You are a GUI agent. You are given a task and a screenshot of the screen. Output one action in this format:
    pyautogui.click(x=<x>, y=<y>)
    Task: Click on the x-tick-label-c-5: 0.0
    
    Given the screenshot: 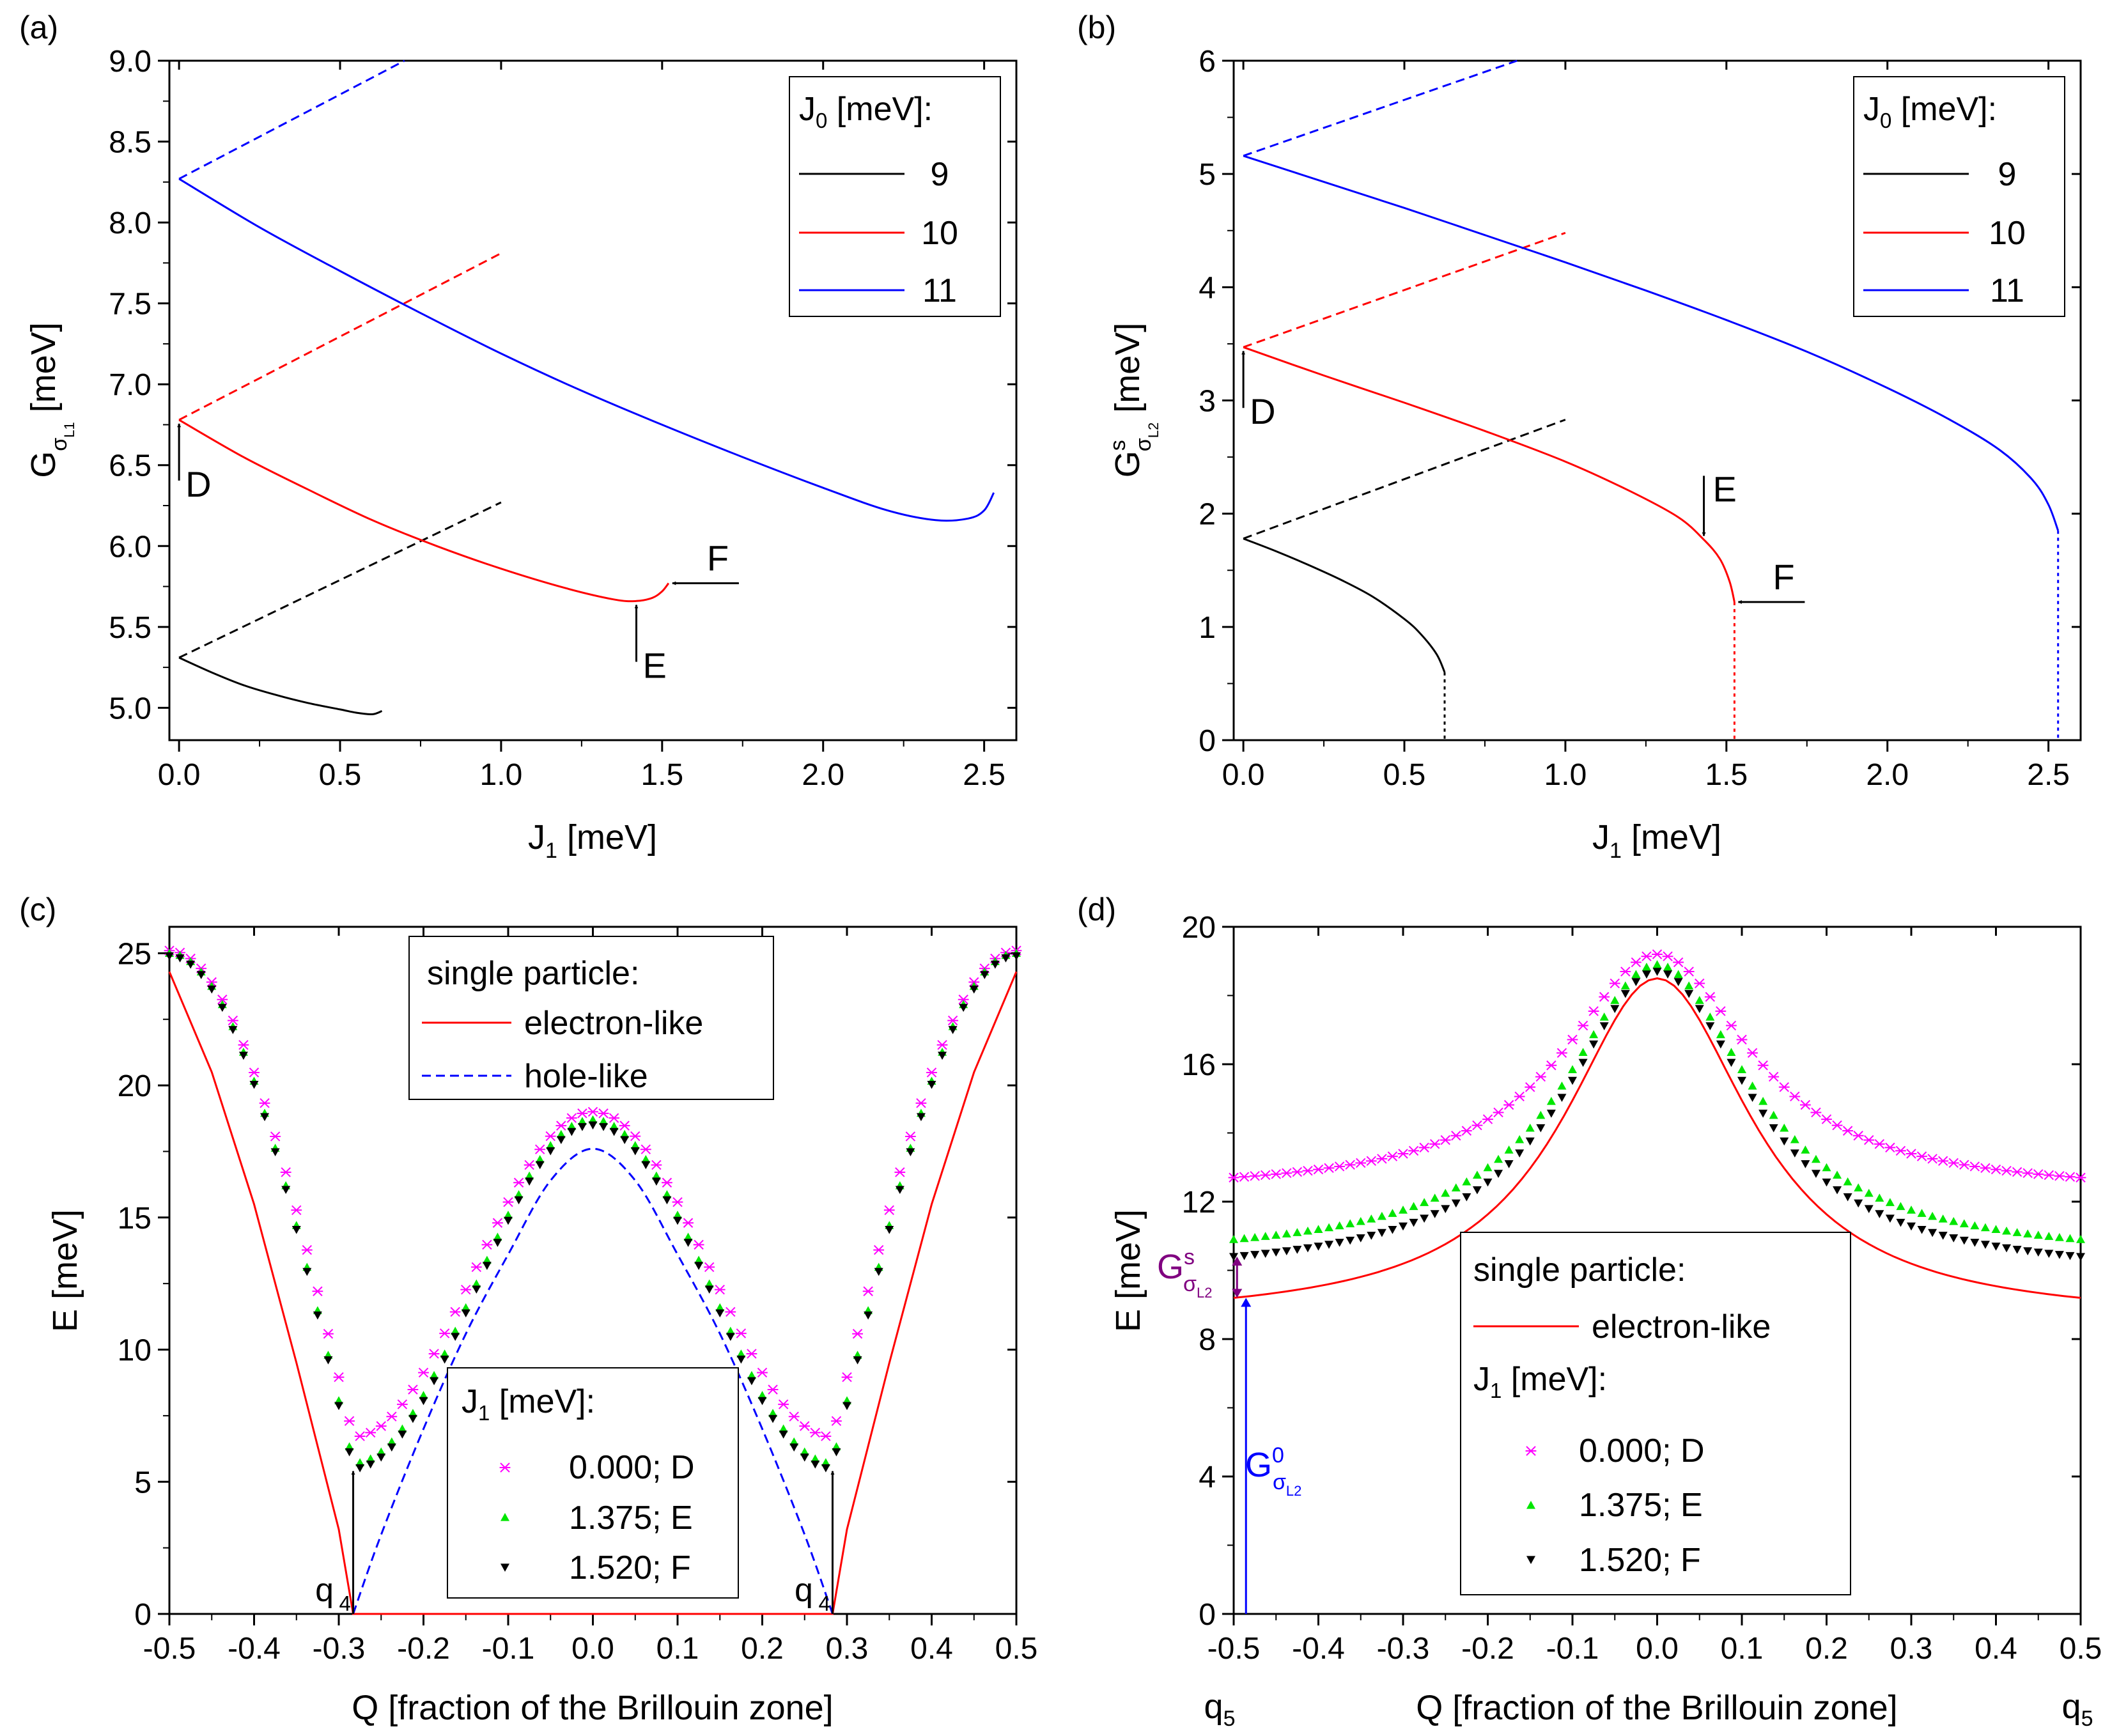 What is the action you would take?
    pyautogui.click(x=592, y=1649)
    